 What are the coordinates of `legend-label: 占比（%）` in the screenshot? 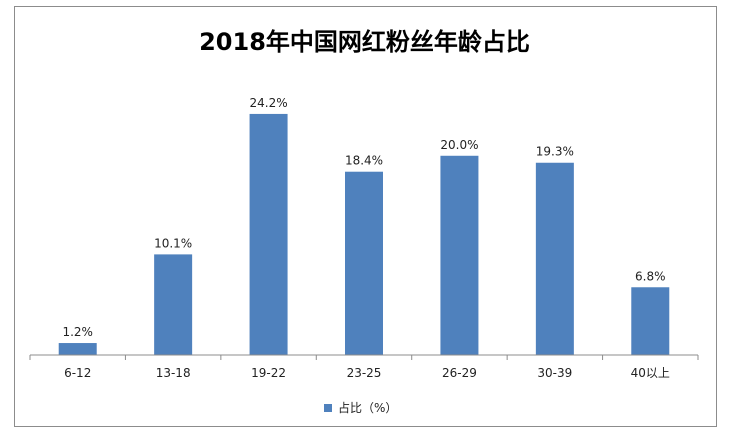 It's located at (368, 408).